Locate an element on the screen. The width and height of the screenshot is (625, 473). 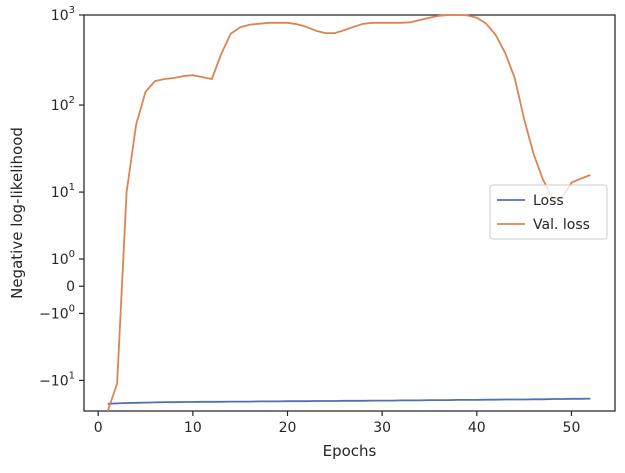
y-axis-ticks: 10³ 10² 10¹ 100 0 −100 −101 is located at coordinates (61, 197).